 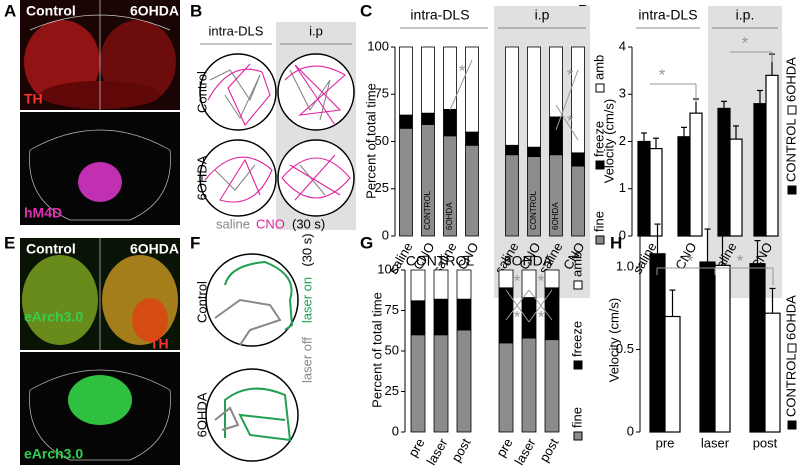 What do you see at coordinates (449, 216) in the screenshot?
I see `bar-annotation: 6OHDA` at bounding box center [449, 216].